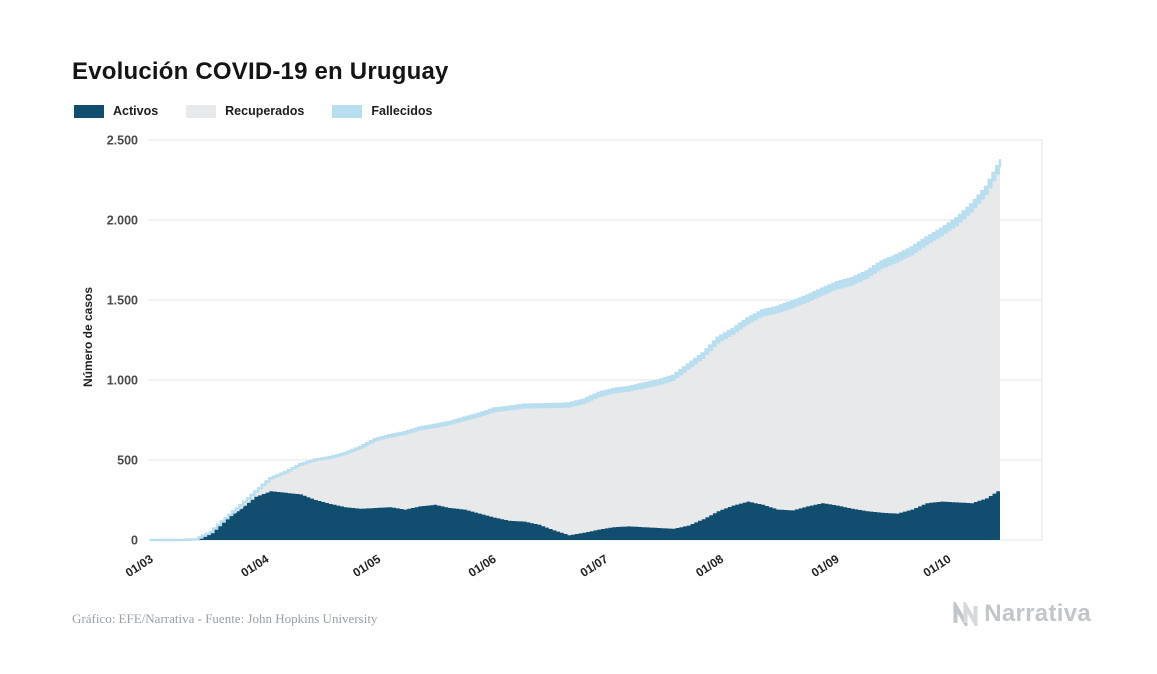 Image resolution: width=1157 pixels, height=674 pixels. Describe the element at coordinates (134, 541) in the screenshot. I see `y-tick-label: 0` at that location.